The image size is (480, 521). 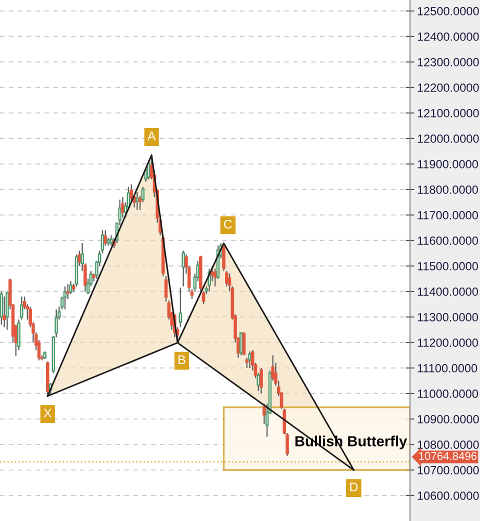 What do you see at coordinates (448, 266) in the screenshot?
I see `y-tick-label: 11500.0000` at bounding box center [448, 266].